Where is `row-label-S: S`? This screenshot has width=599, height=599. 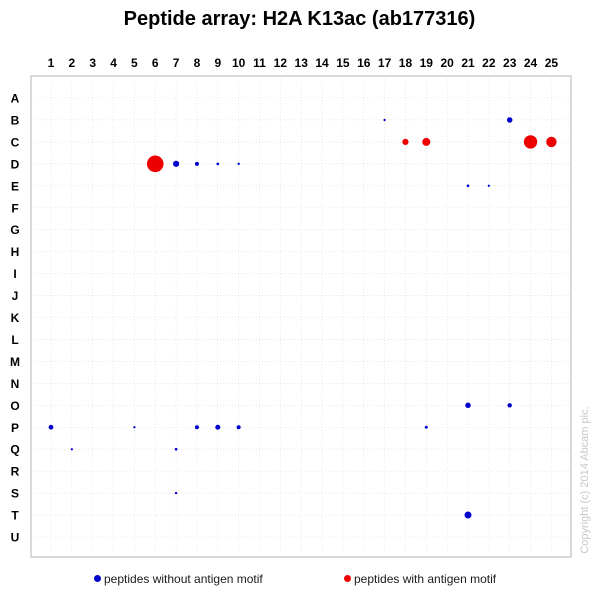
row-label-S: S is located at coordinates (15, 494).